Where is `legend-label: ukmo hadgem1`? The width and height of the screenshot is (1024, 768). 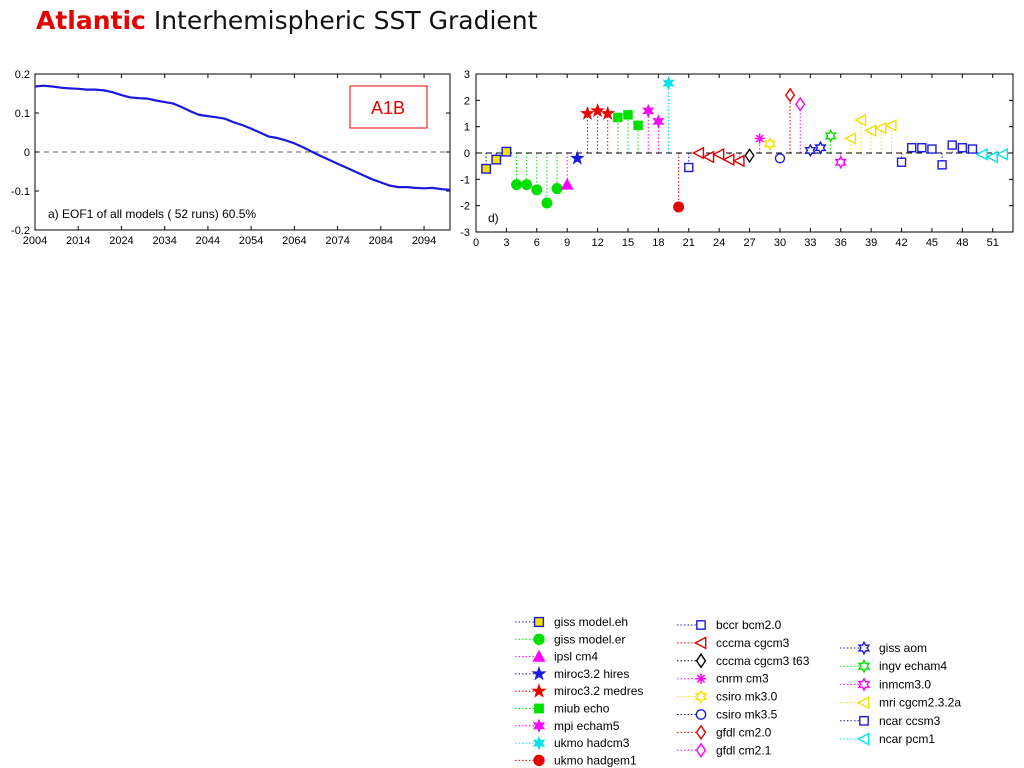 legend-label: ukmo hadgem1 is located at coordinates (595, 760).